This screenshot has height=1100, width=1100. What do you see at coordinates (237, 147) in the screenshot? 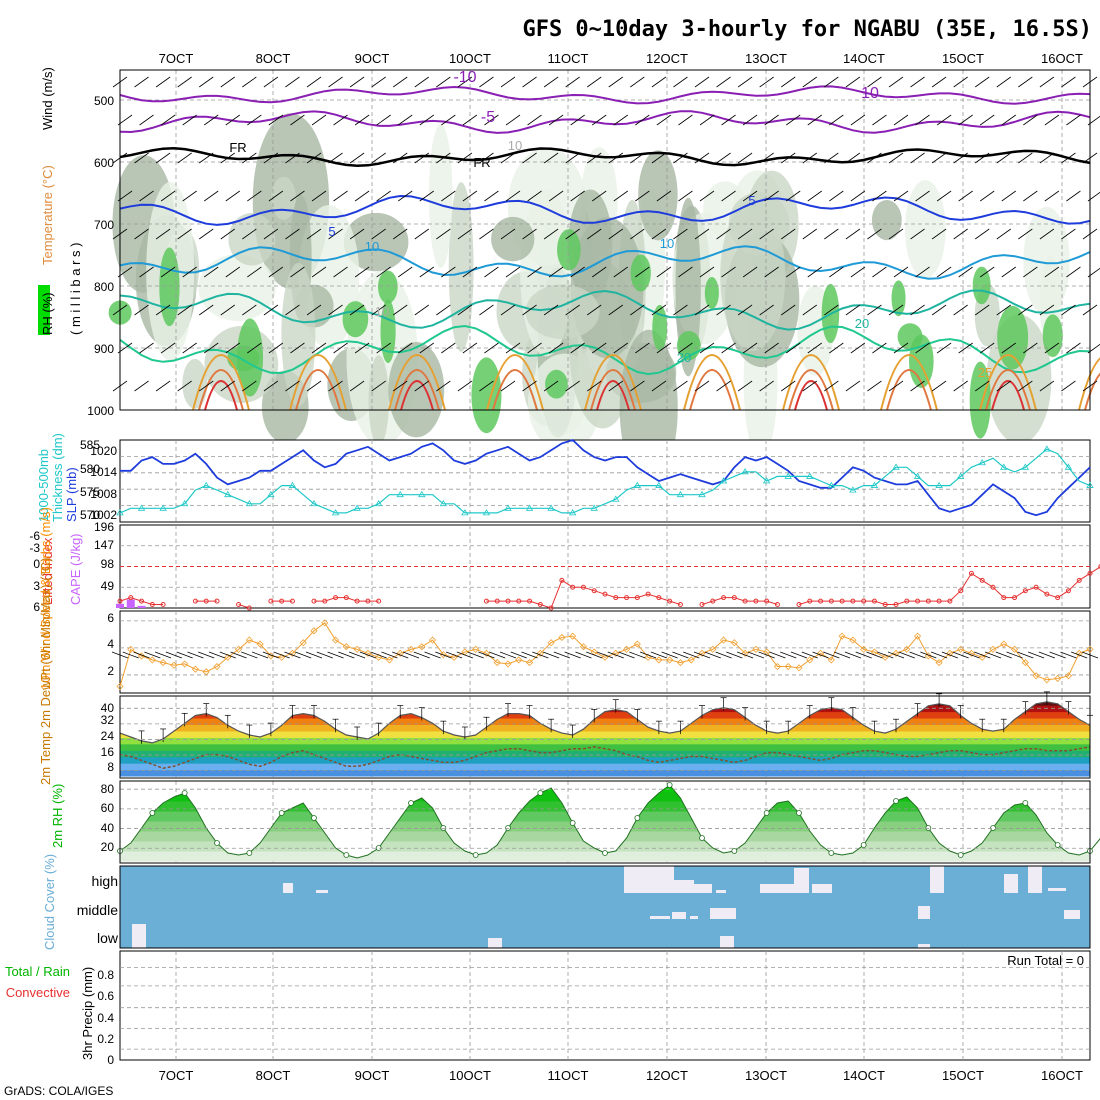
I see `contour-label: FR` at bounding box center [237, 147].